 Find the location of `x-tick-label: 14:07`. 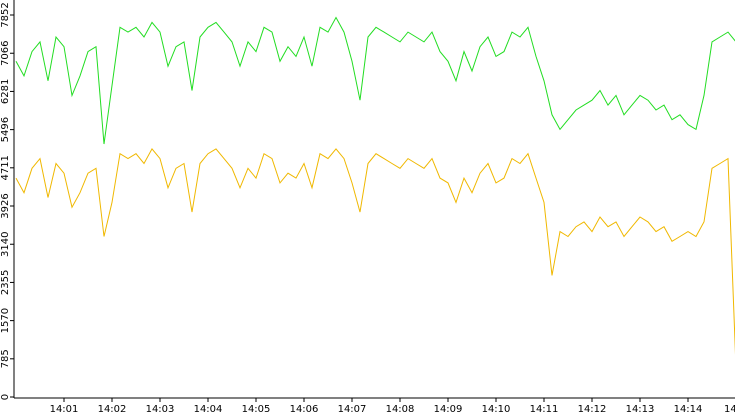

x-tick-label: 14:07 is located at coordinates (352, 409).